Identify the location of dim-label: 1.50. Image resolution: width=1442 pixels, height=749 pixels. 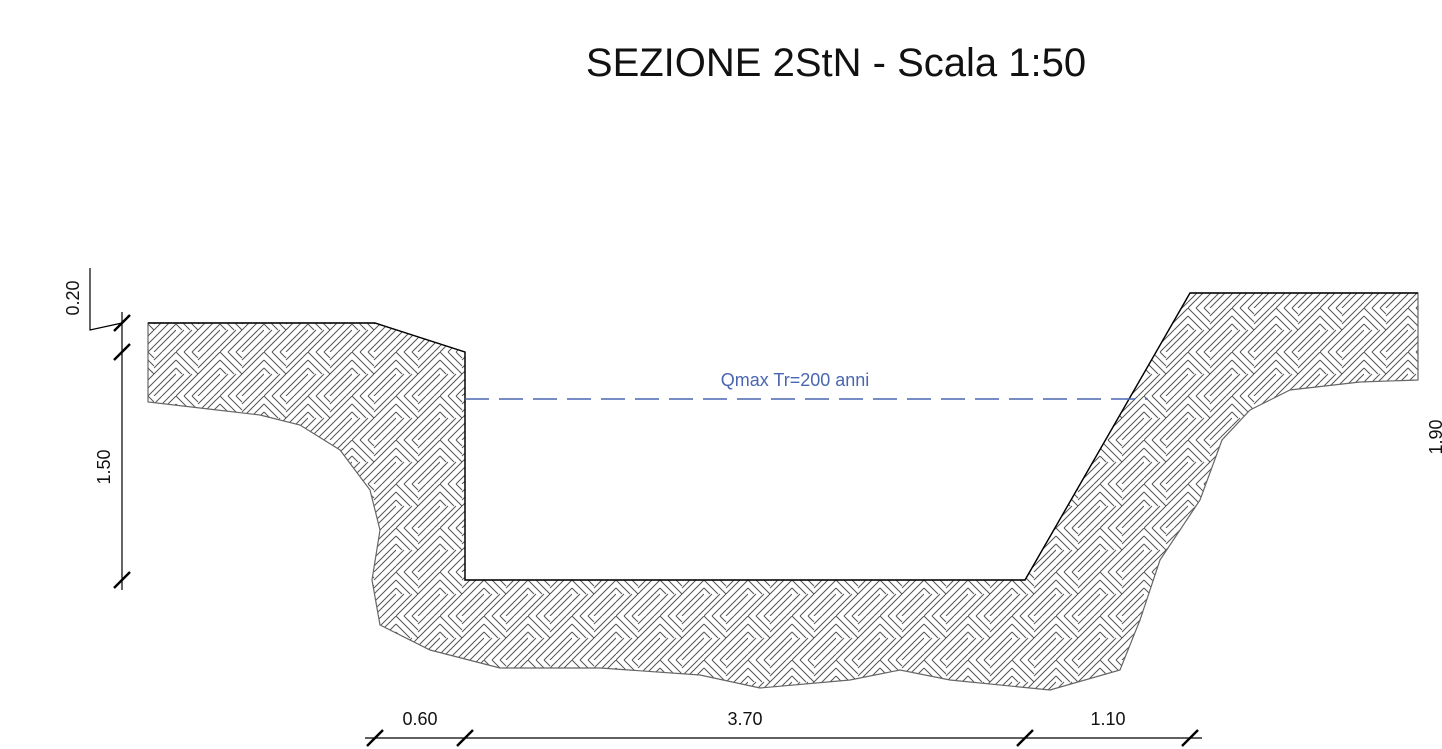
(104, 466).